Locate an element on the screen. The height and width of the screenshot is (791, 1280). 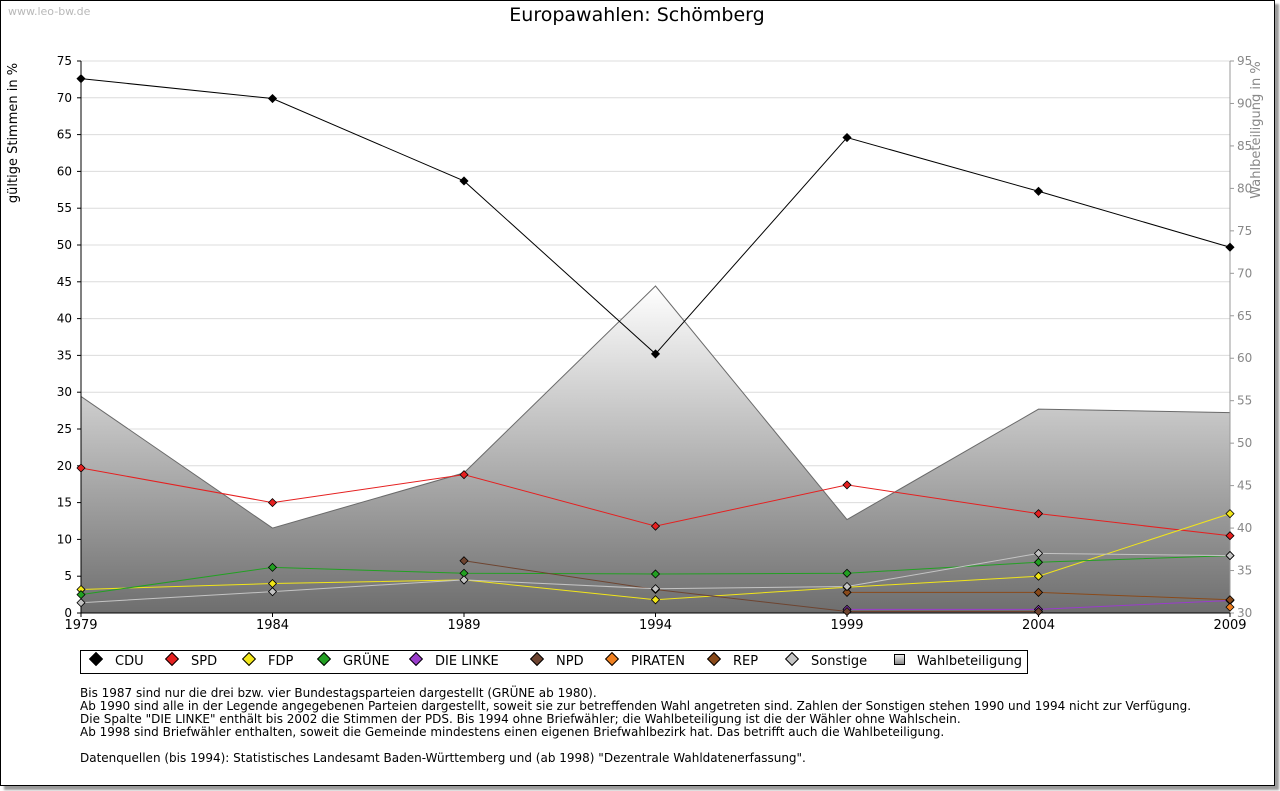
legend-item: CDU is located at coordinates (116, 660).